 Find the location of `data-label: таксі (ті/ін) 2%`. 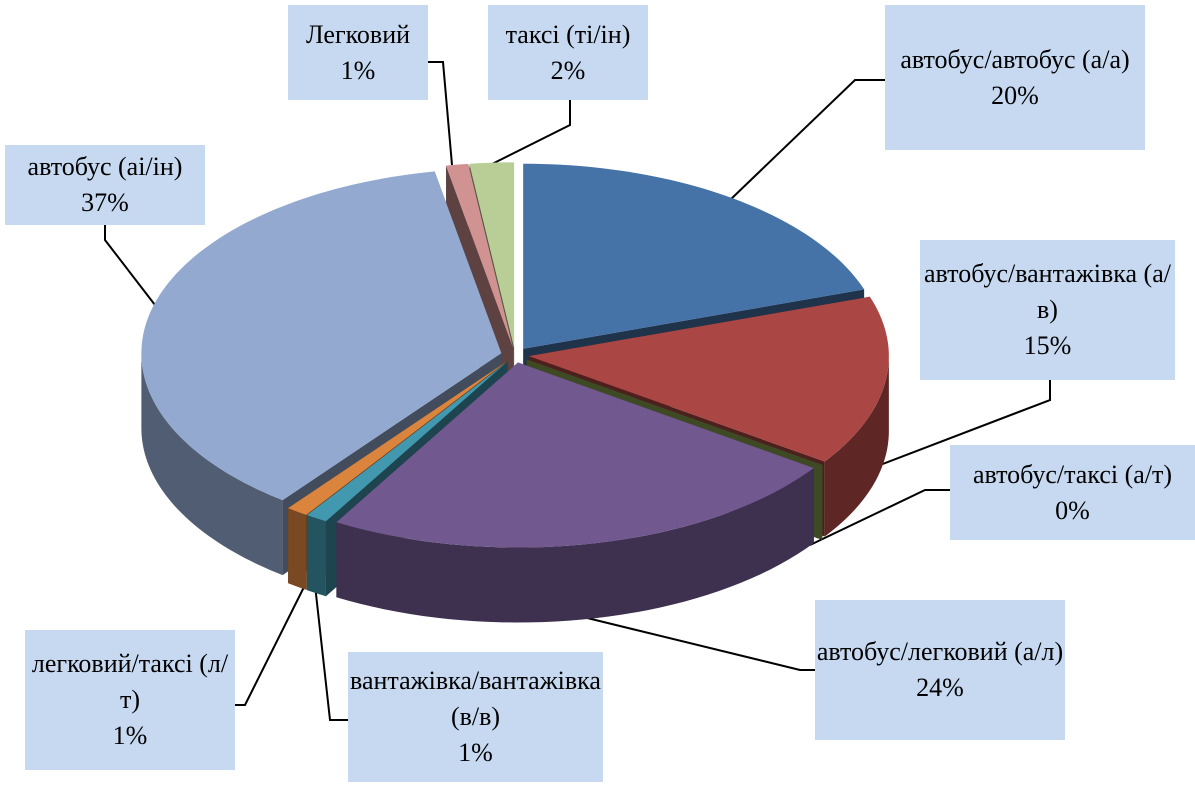

data-label: таксі (ті/ін) 2% is located at coordinates (568, 52).